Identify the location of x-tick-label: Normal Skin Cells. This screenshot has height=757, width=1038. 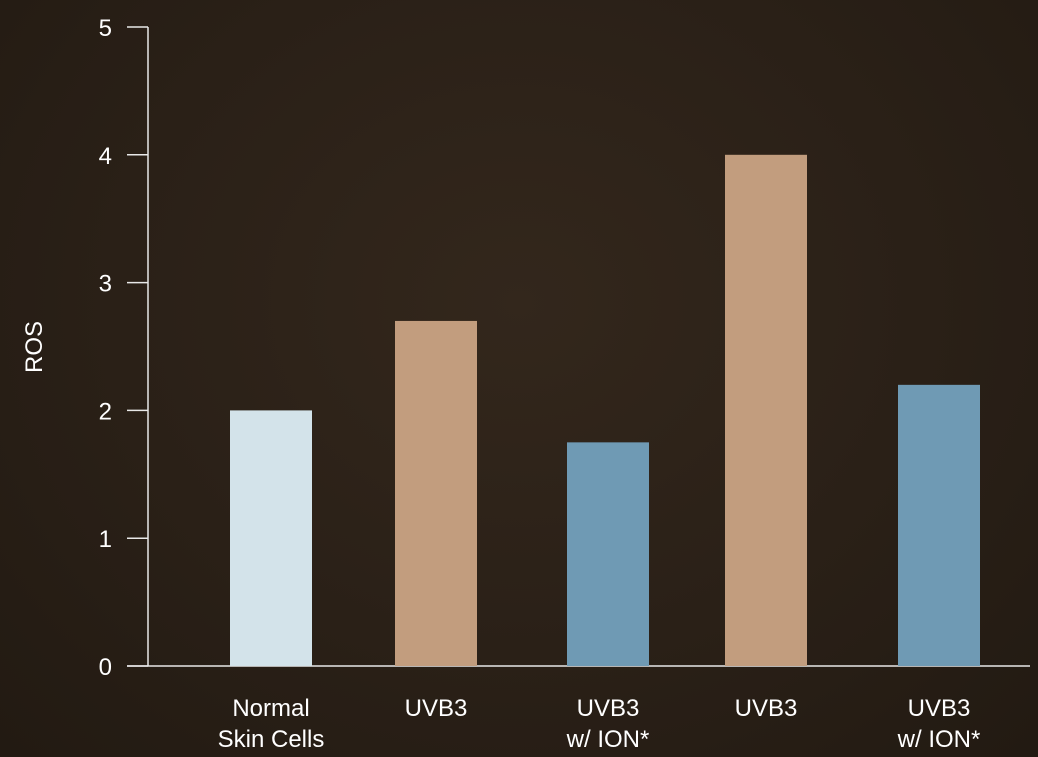
(271, 724).